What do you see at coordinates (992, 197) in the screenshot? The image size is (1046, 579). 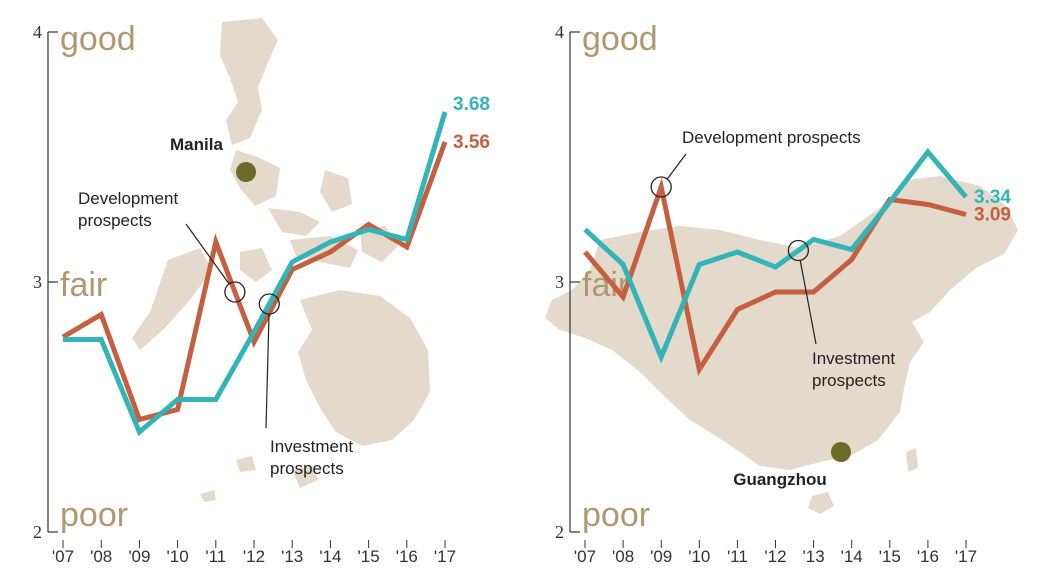 I see `end-label-investment: 3.34` at bounding box center [992, 197].